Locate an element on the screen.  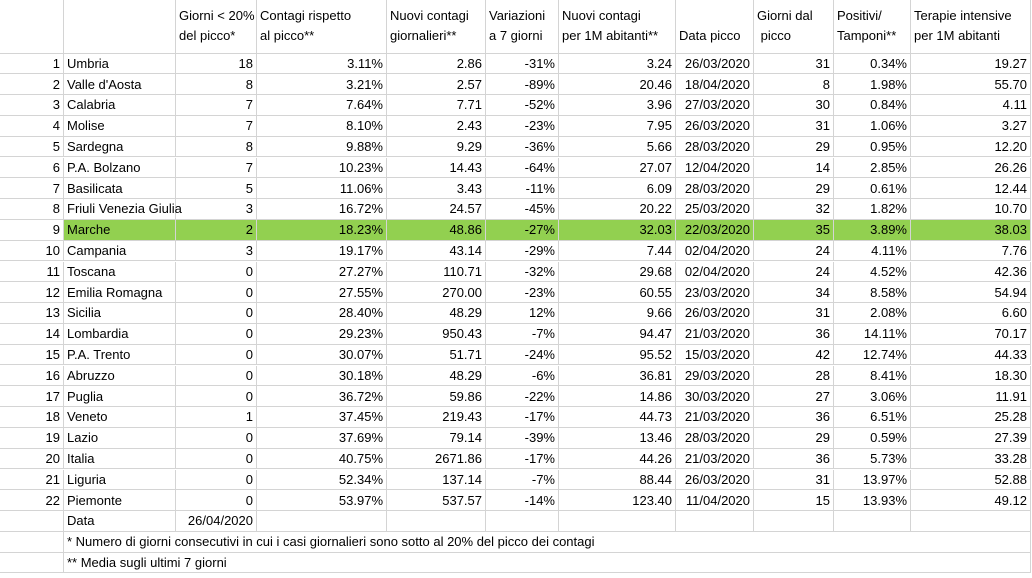
value-cell: 25.28 is located at coordinates (971, 417).